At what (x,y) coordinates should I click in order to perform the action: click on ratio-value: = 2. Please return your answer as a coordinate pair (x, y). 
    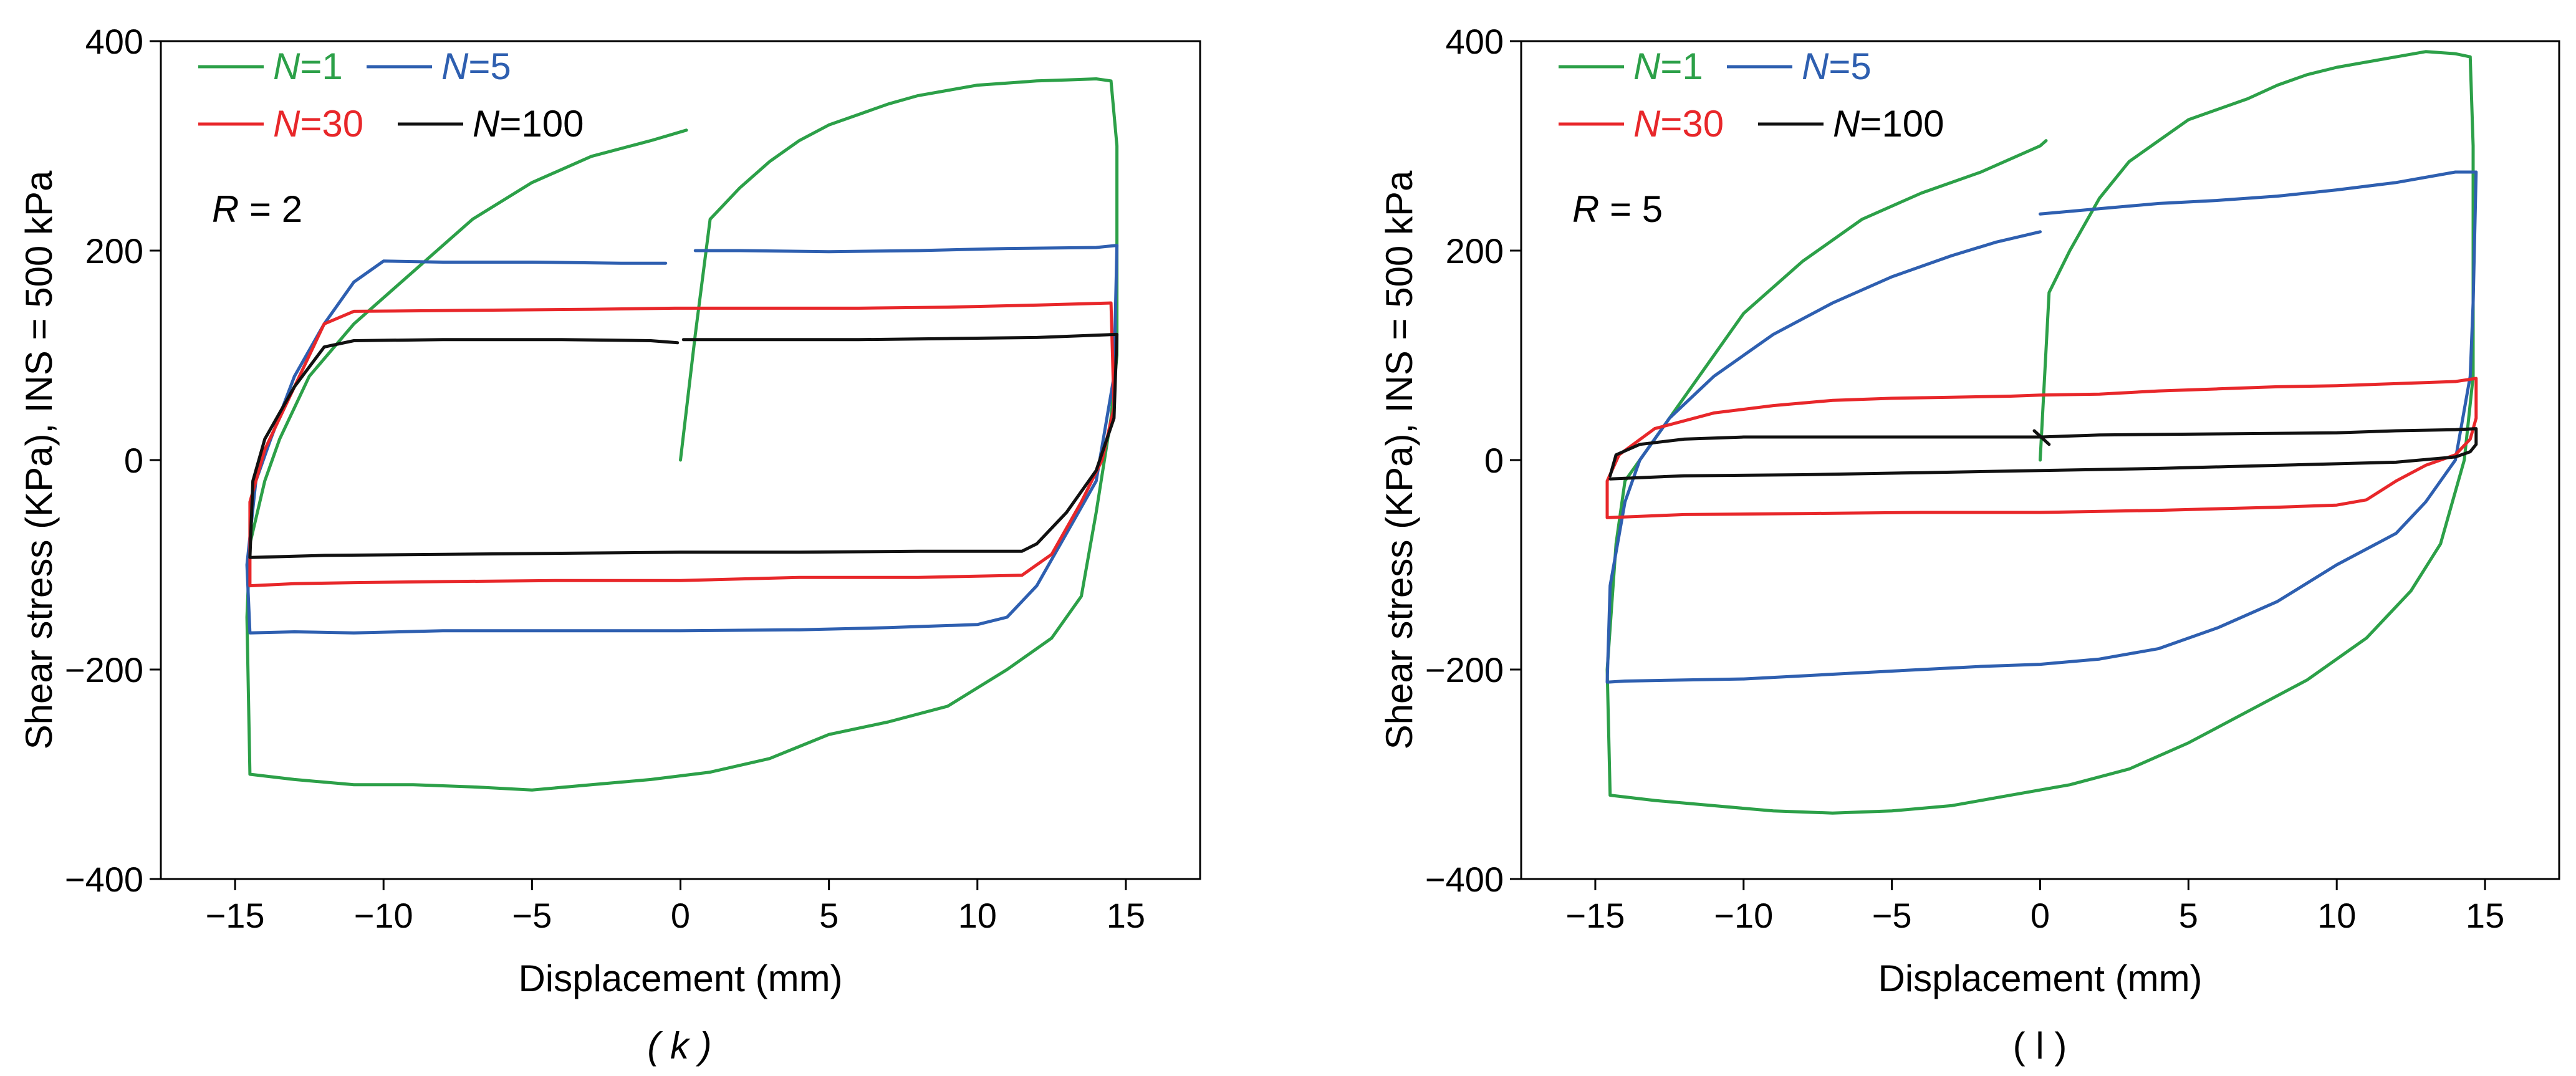
    Looking at the image, I should click on (270, 209).